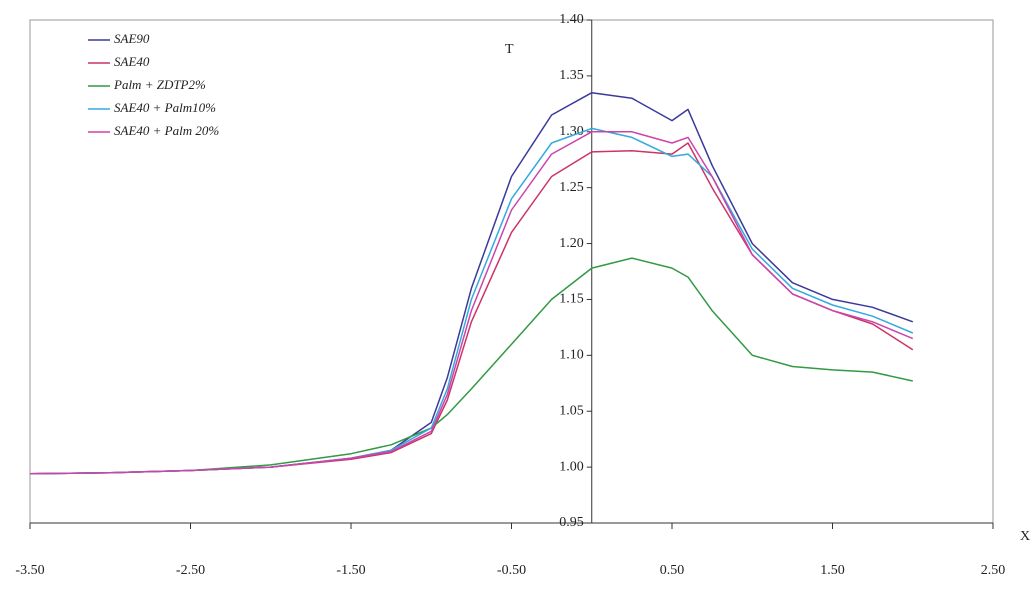 The image size is (1036, 590). I want to click on x-tick-label: -0.50, so click(511, 570).